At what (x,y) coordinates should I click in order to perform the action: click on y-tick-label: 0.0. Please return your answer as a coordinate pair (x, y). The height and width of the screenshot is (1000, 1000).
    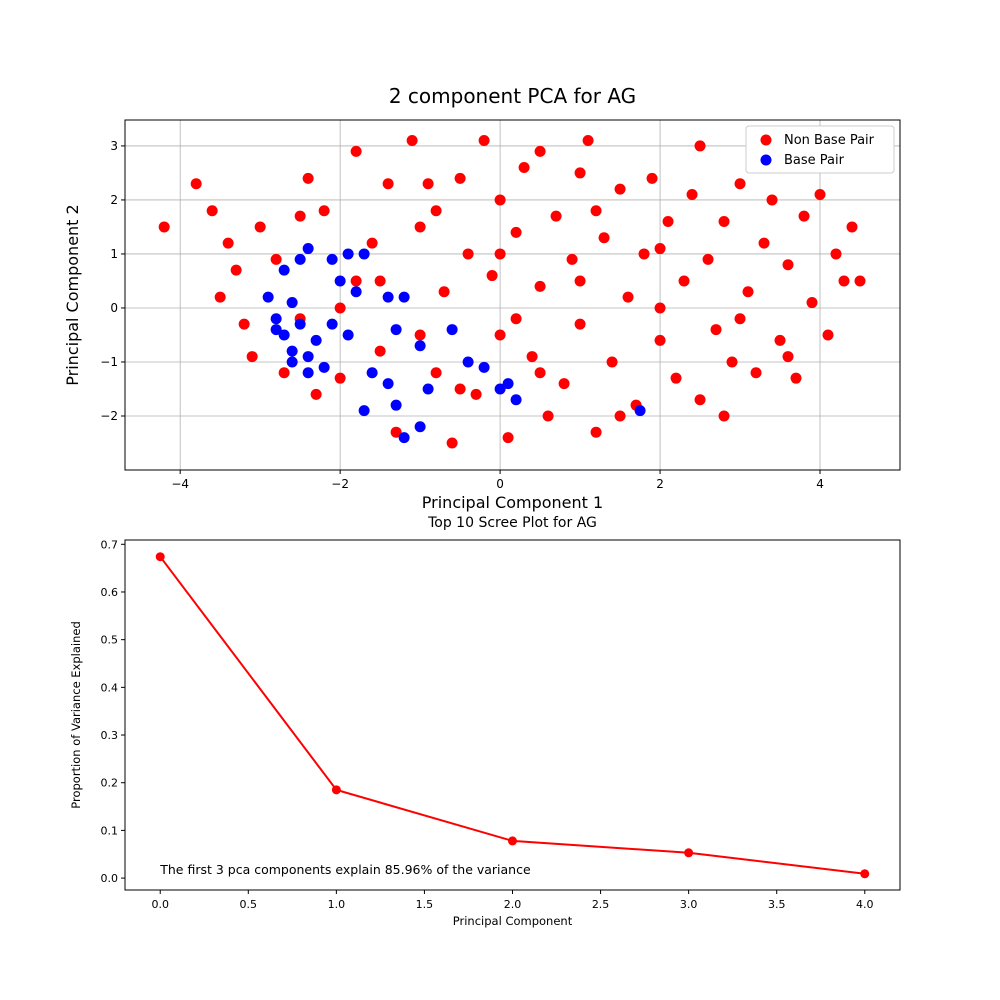
    Looking at the image, I should click on (110, 878).